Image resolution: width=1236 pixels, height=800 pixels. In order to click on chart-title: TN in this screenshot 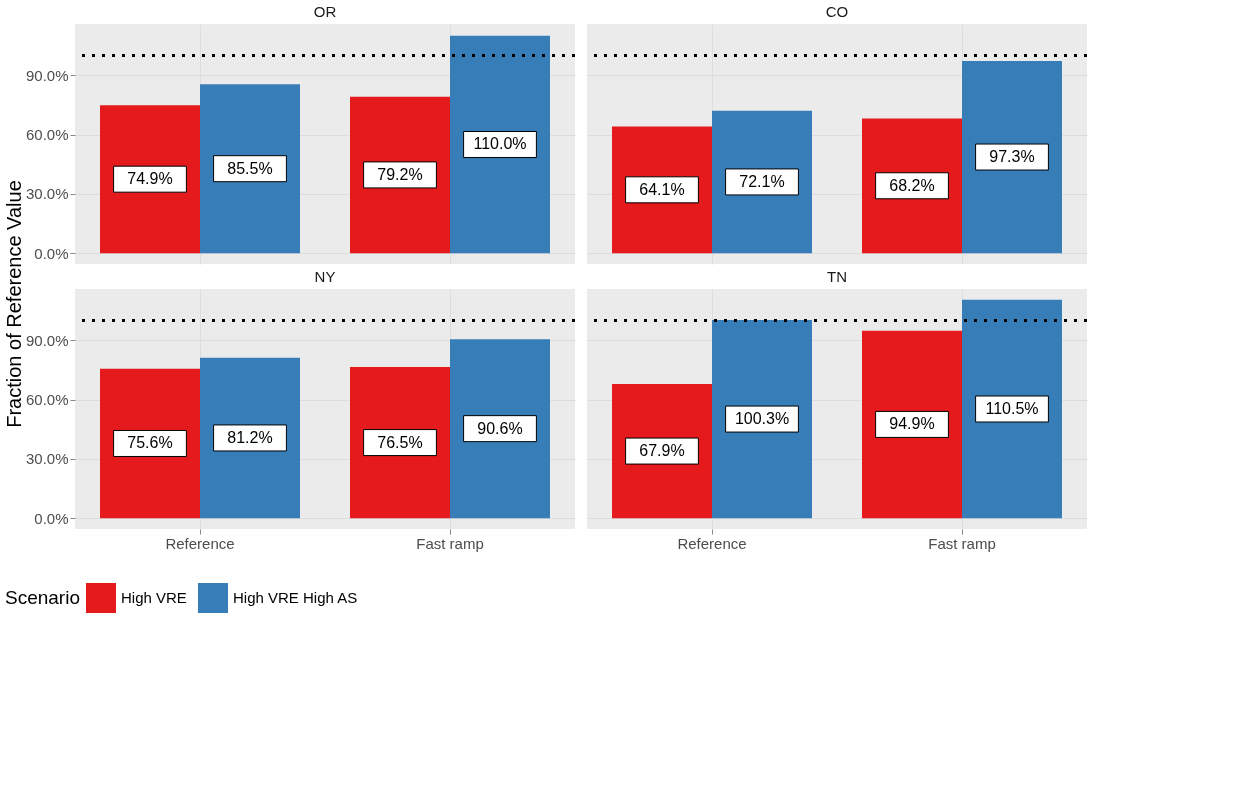, I will do `click(837, 276)`.